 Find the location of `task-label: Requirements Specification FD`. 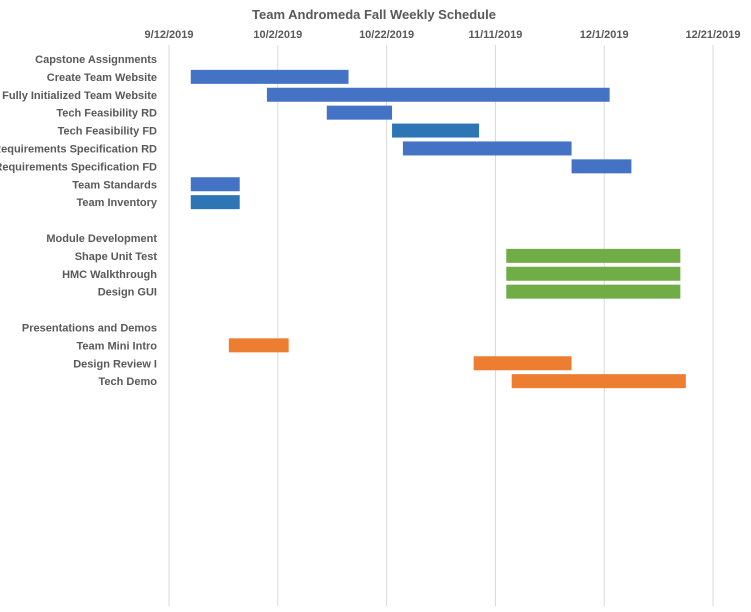

task-label: Requirements Specification FD is located at coordinates (78, 167).